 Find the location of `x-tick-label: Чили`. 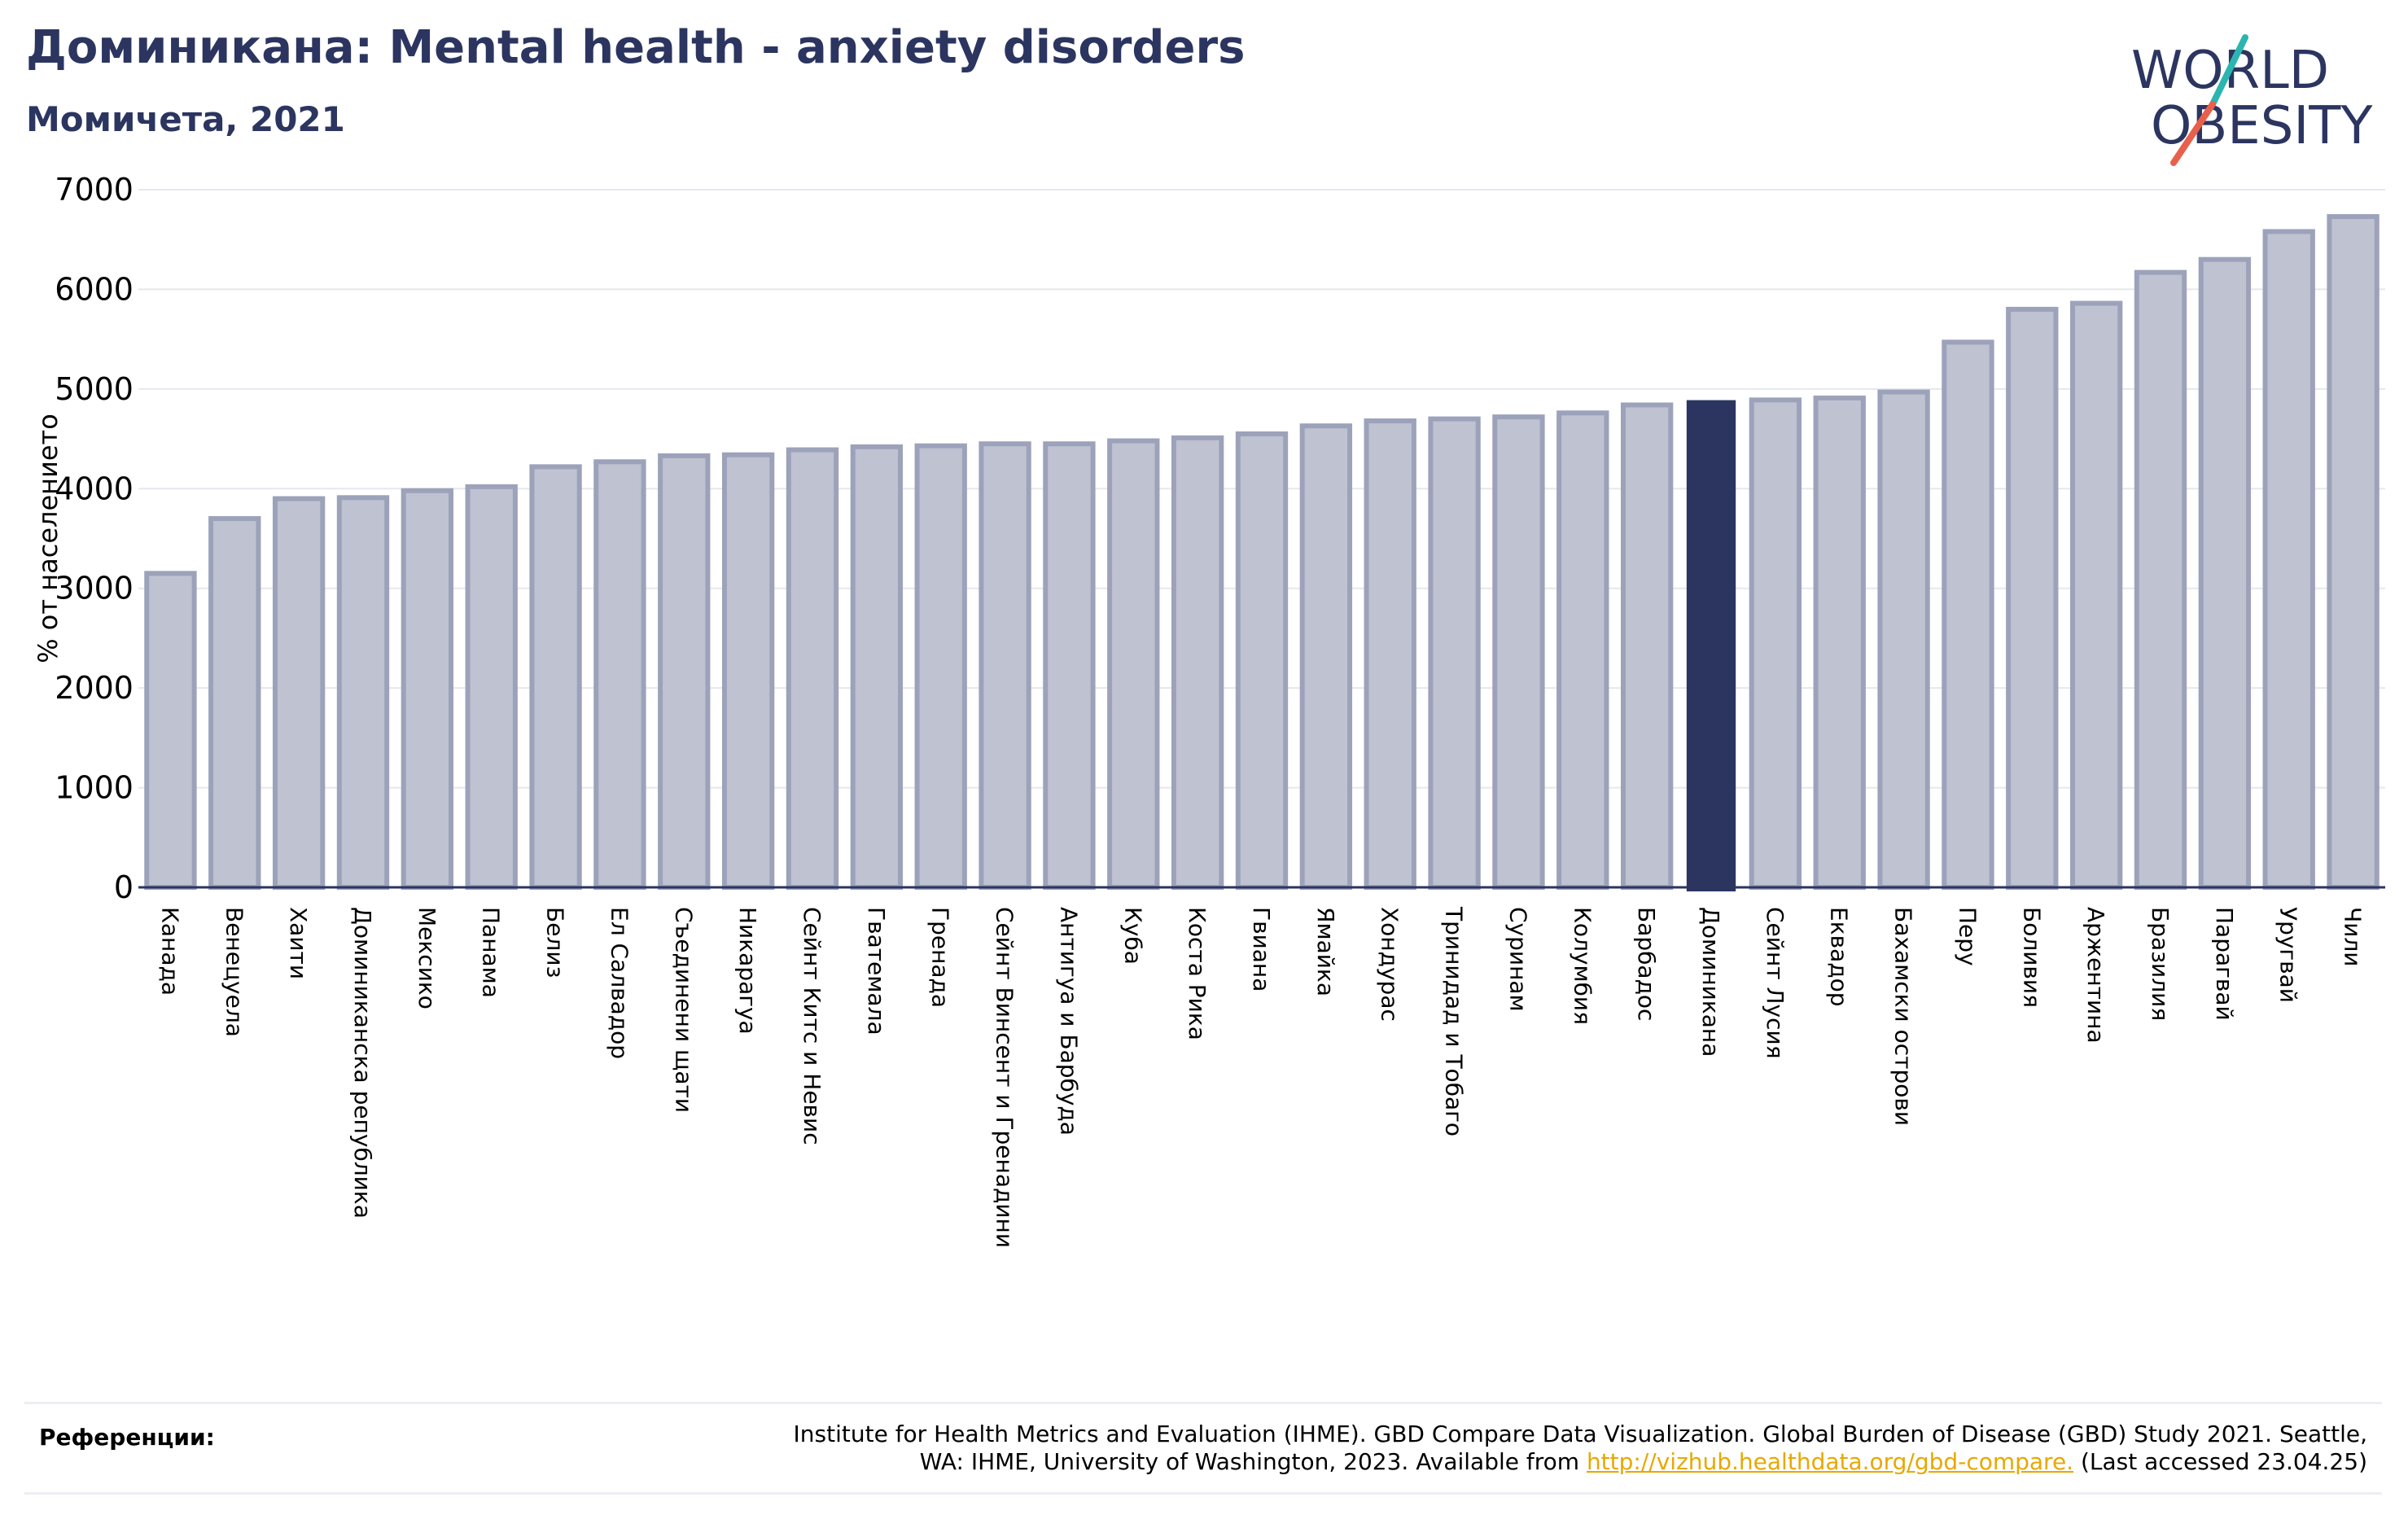

x-tick-label: Чили is located at coordinates (2353, 937).